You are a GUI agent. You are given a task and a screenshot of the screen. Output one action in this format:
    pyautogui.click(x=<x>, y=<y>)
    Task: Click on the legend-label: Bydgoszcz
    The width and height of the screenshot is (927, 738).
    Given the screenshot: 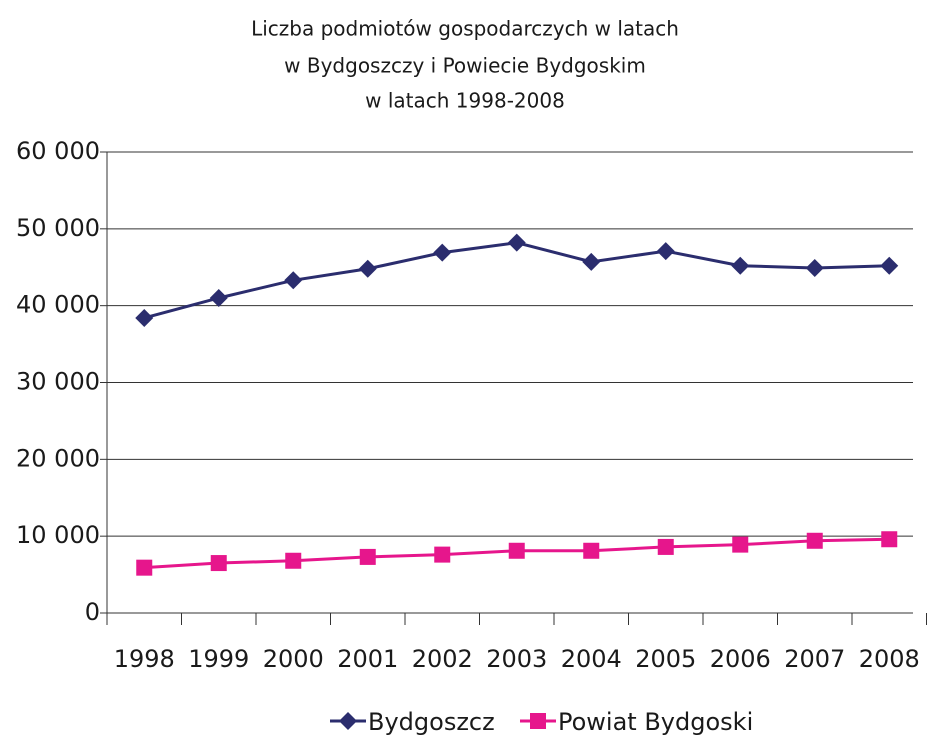 What is the action you would take?
    pyautogui.click(x=431, y=722)
    